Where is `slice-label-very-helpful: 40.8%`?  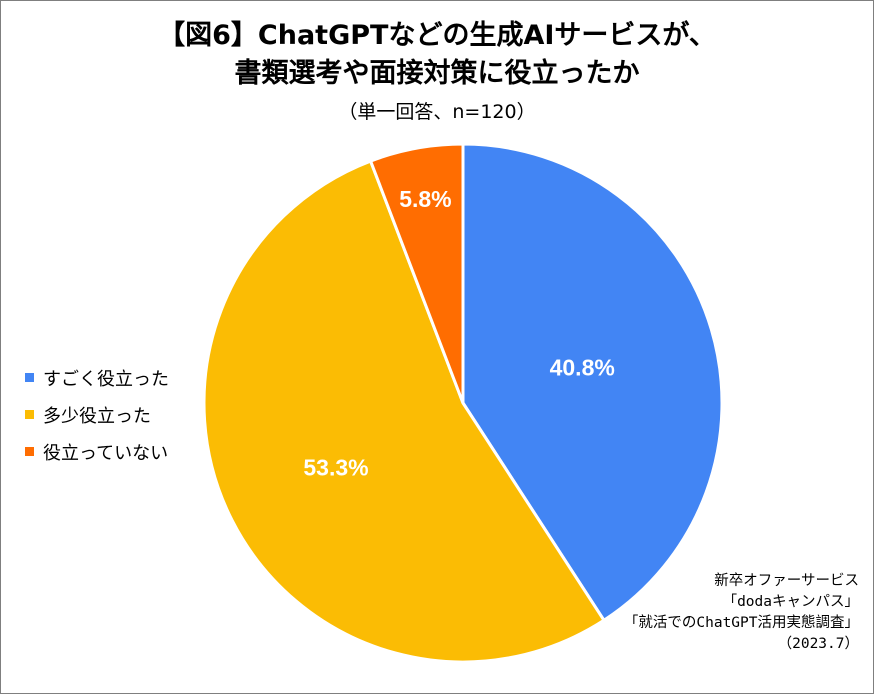
slice-label-very-helpful: 40.8% is located at coordinates (582, 368).